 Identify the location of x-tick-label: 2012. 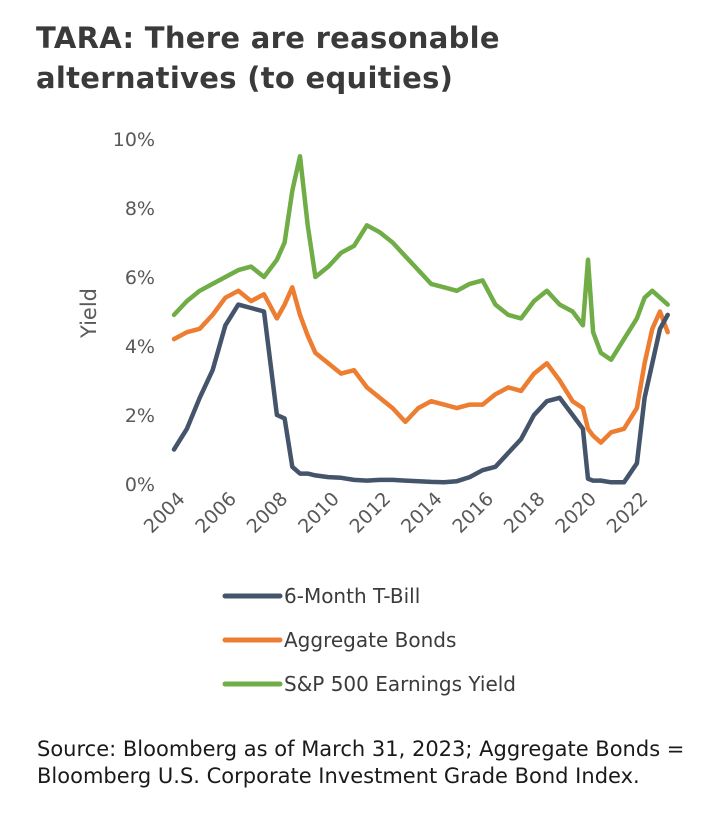
(370, 513).